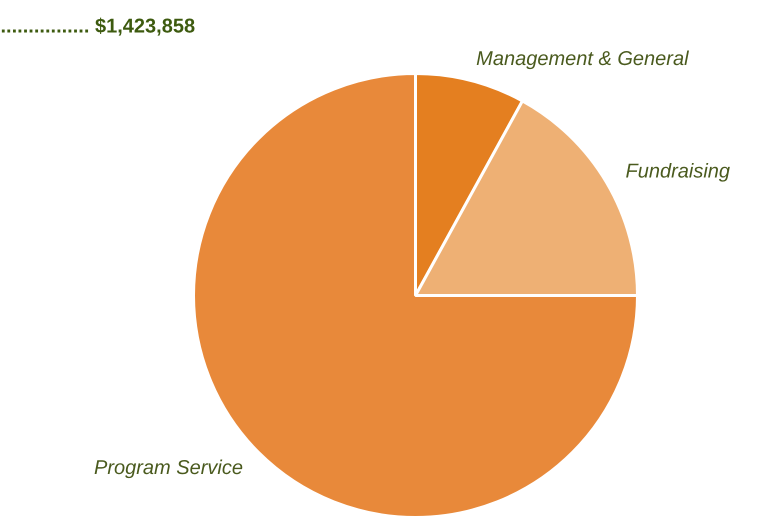 This screenshot has width=770, height=523. What do you see at coordinates (98, 27) in the screenshot?
I see `text: ................ $1,423,858` at bounding box center [98, 27].